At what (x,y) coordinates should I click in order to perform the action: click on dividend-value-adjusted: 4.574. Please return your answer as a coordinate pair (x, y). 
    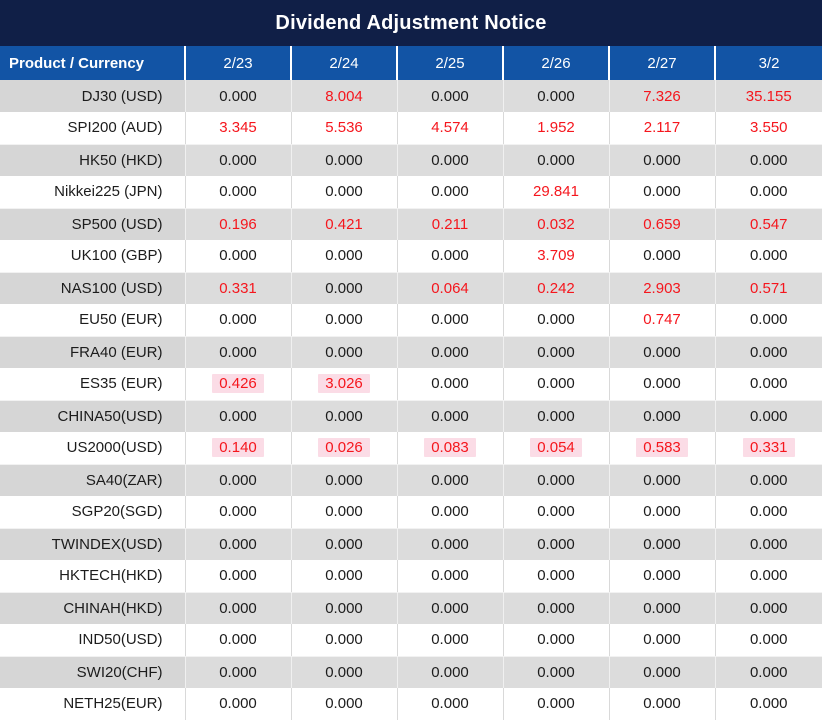
    Looking at the image, I should click on (450, 128).